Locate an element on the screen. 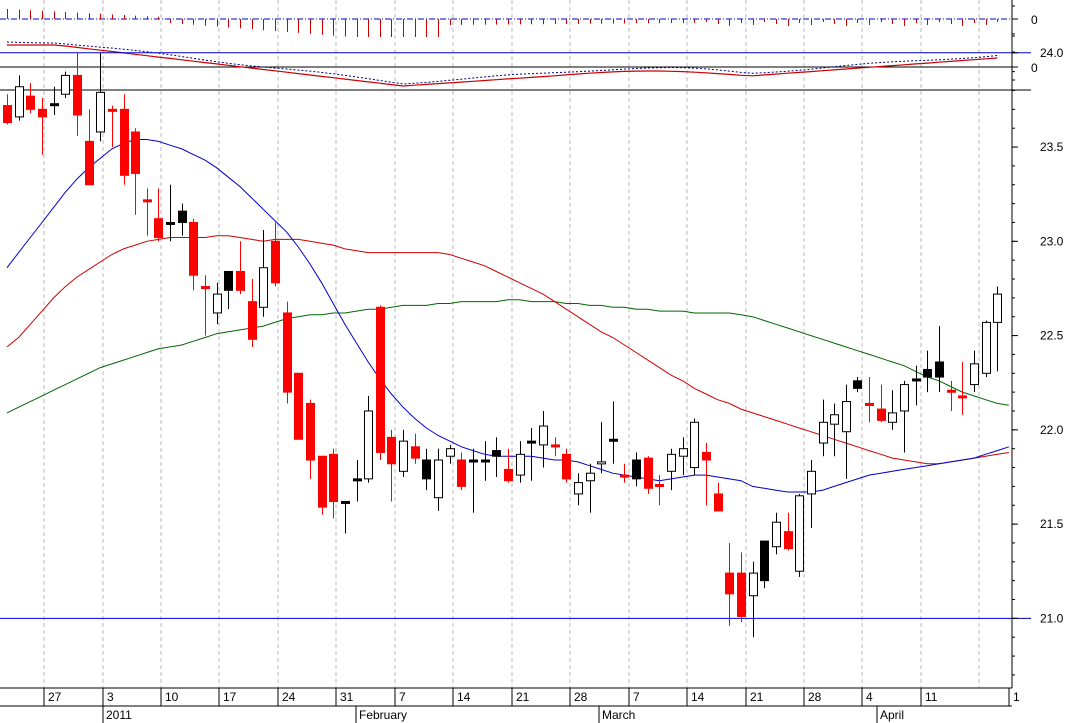  x-day-label: 28 is located at coordinates (581, 697).